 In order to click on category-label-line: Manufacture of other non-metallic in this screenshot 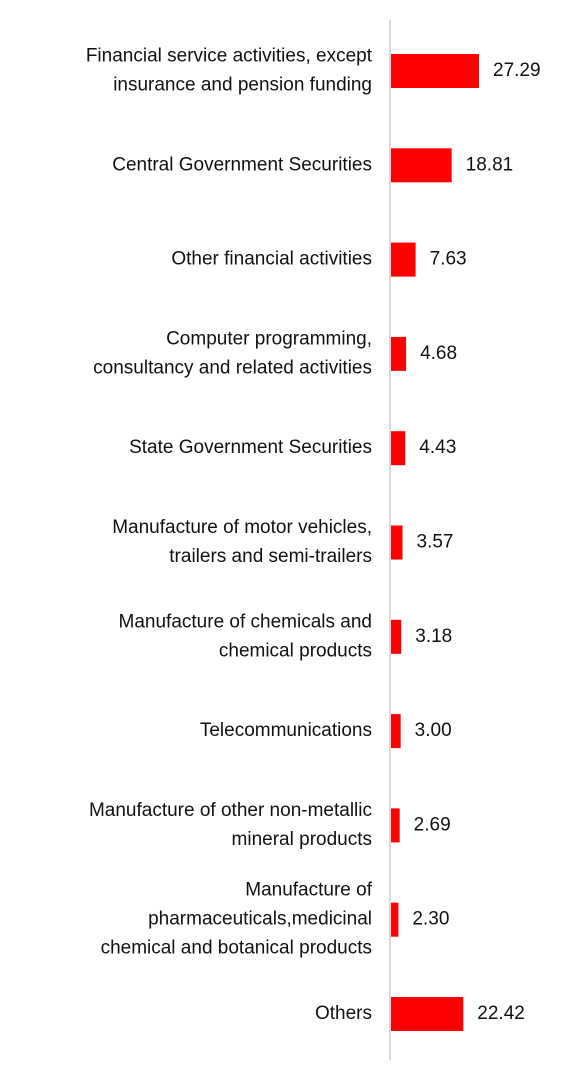, I will do `click(230, 810)`.